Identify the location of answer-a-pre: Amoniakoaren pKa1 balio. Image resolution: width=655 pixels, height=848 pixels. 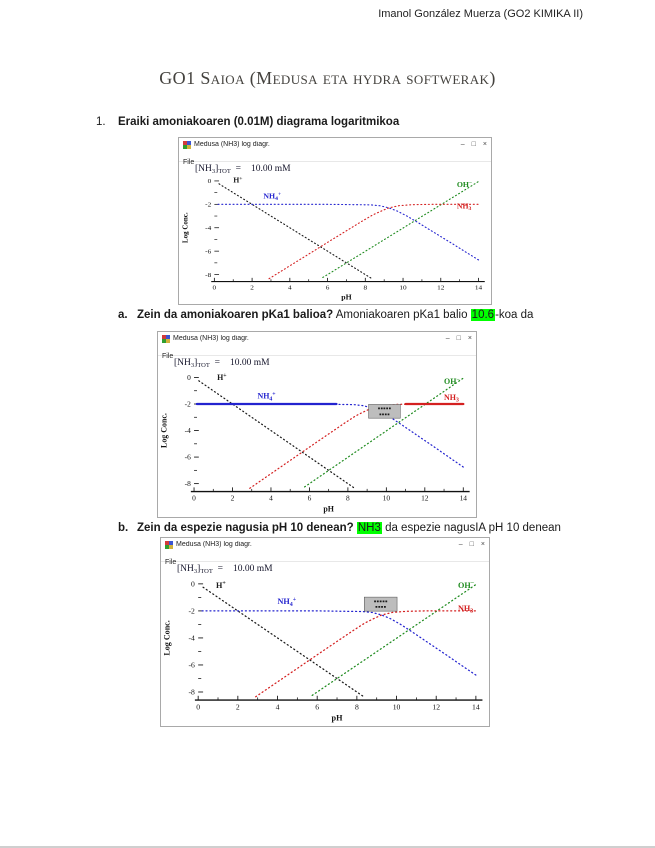
(402, 315).